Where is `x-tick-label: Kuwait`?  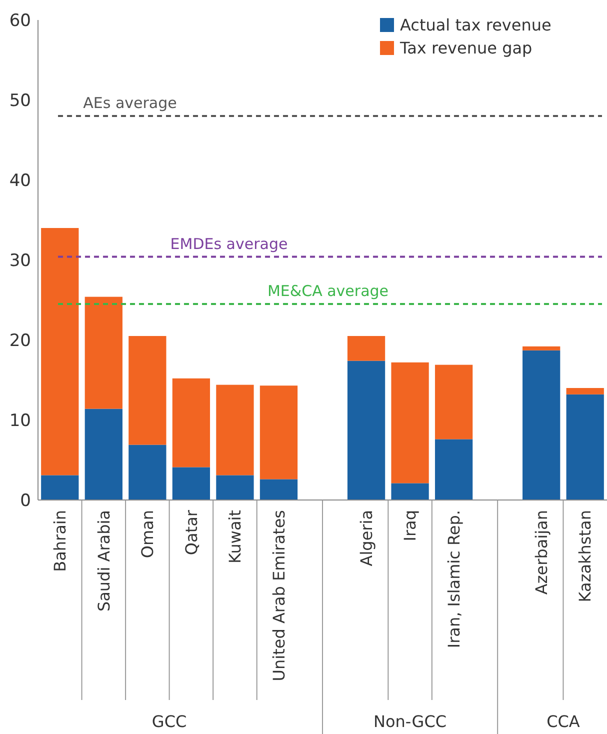 x-tick-label: Kuwait is located at coordinates (235, 537).